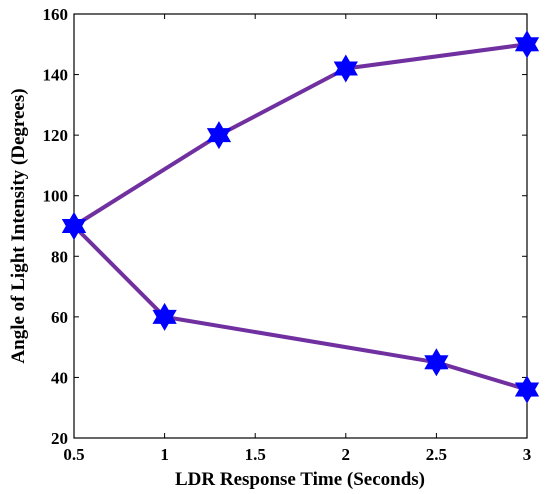  Describe the element at coordinates (59, 438) in the screenshot. I see `y-tick-label: 20` at that location.